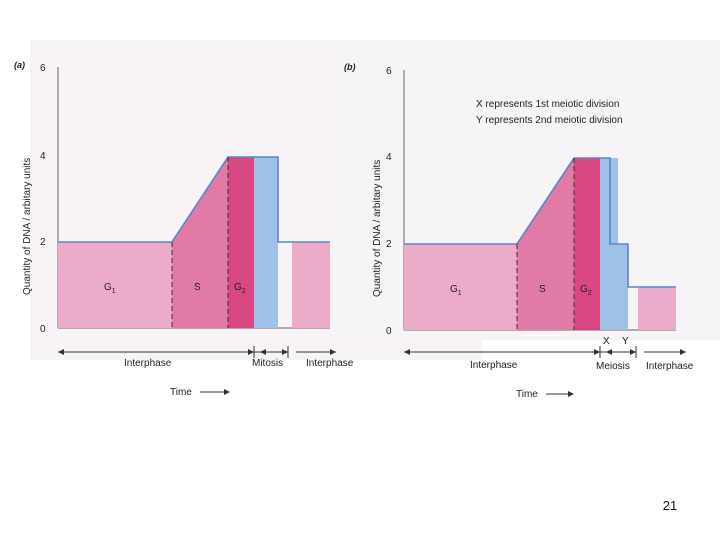 The width and height of the screenshot is (720, 540). What do you see at coordinates (267, 363) in the screenshot?
I see `panel-a-mitosis-label: Mitosis` at bounding box center [267, 363].